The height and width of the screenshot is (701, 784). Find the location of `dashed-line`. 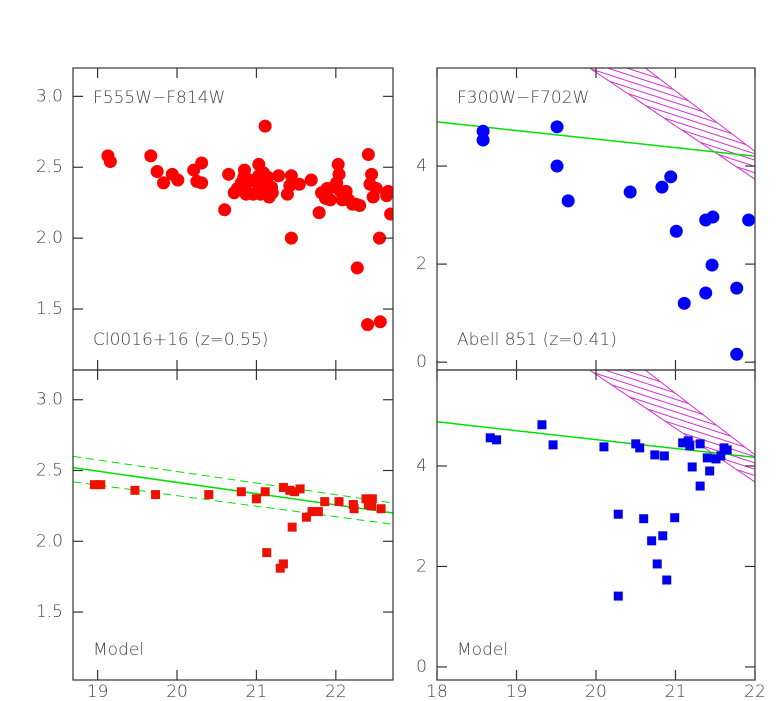

dashed-line is located at coordinates (233, 479).